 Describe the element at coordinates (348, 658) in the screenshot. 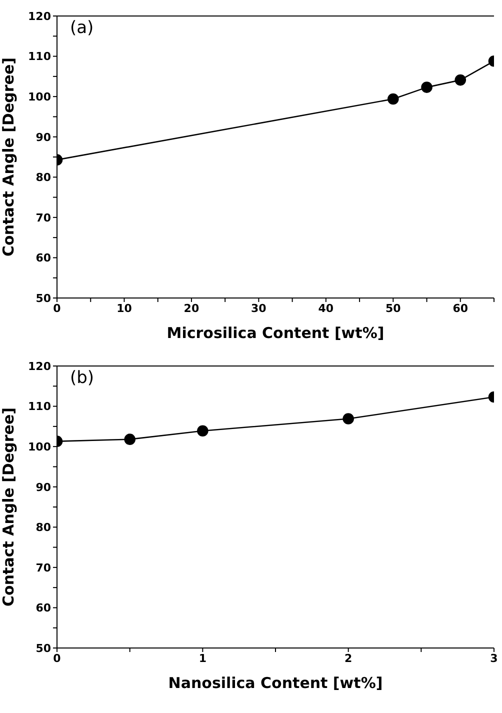

I see `x-tick-label: 2` at that location.